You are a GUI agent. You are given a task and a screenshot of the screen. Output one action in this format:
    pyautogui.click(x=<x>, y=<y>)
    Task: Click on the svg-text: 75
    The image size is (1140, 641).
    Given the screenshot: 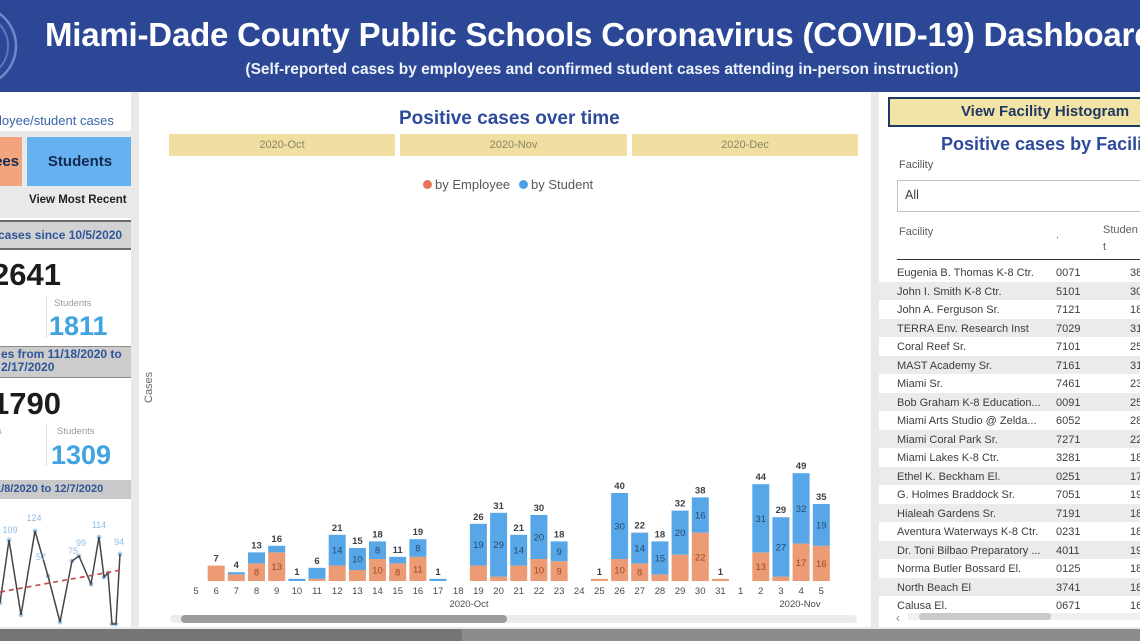 What is the action you would take?
    pyautogui.click(x=73, y=551)
    